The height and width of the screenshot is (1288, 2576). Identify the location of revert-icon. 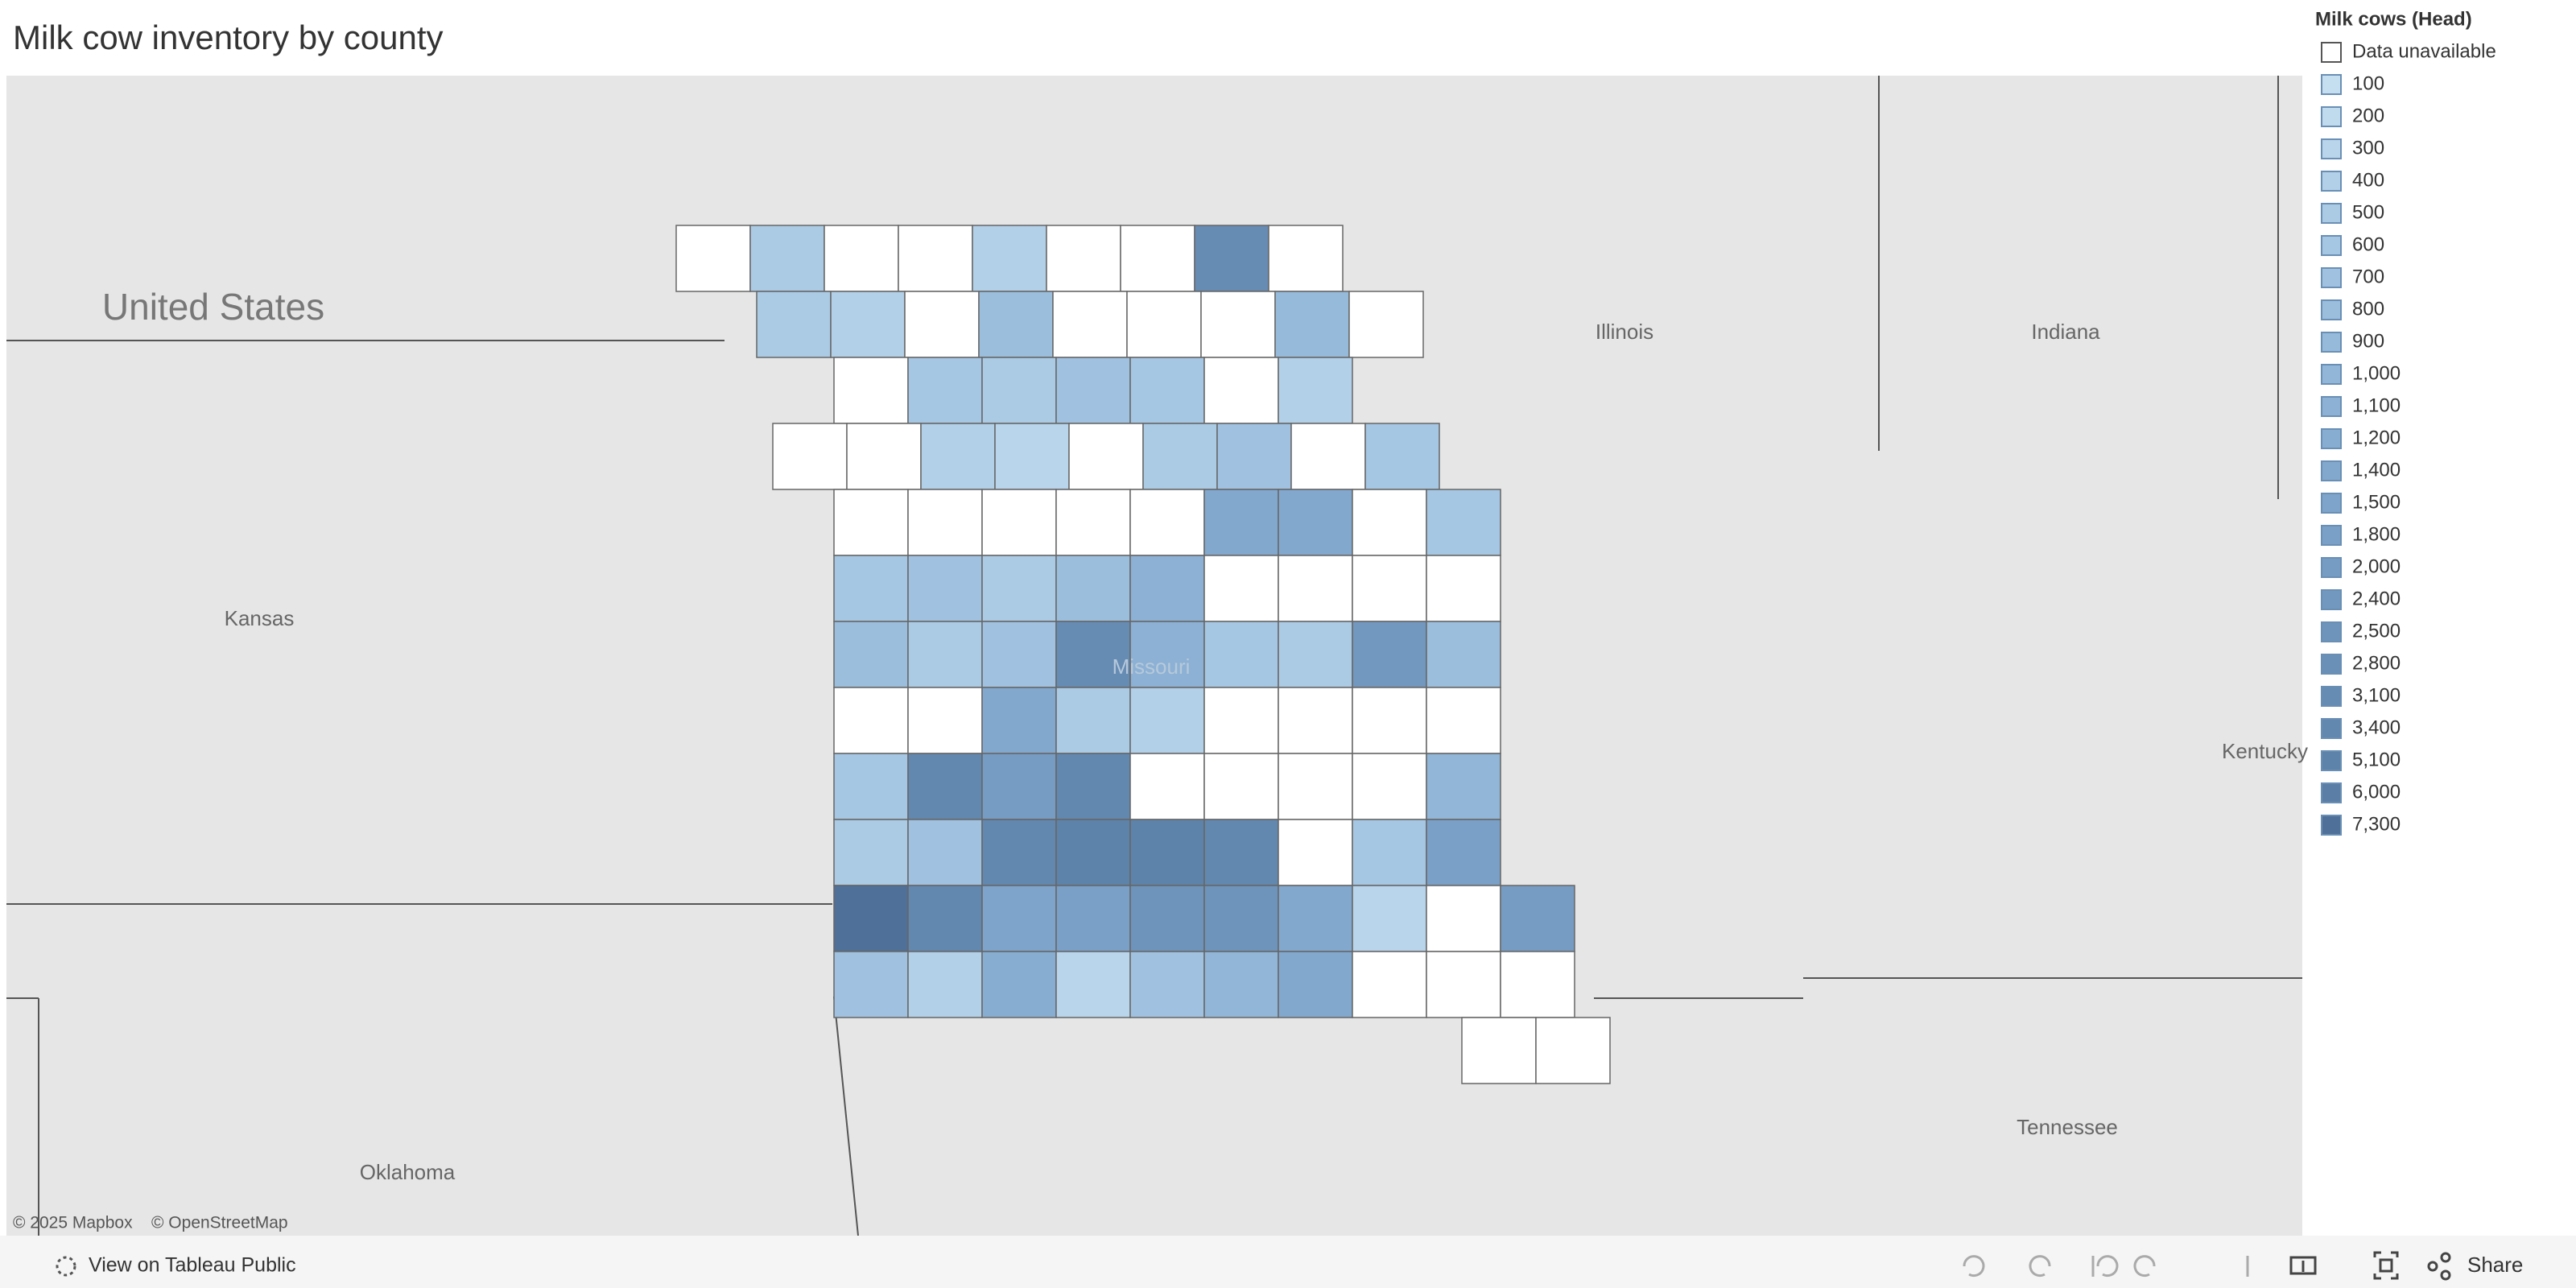
(2105, 1266).